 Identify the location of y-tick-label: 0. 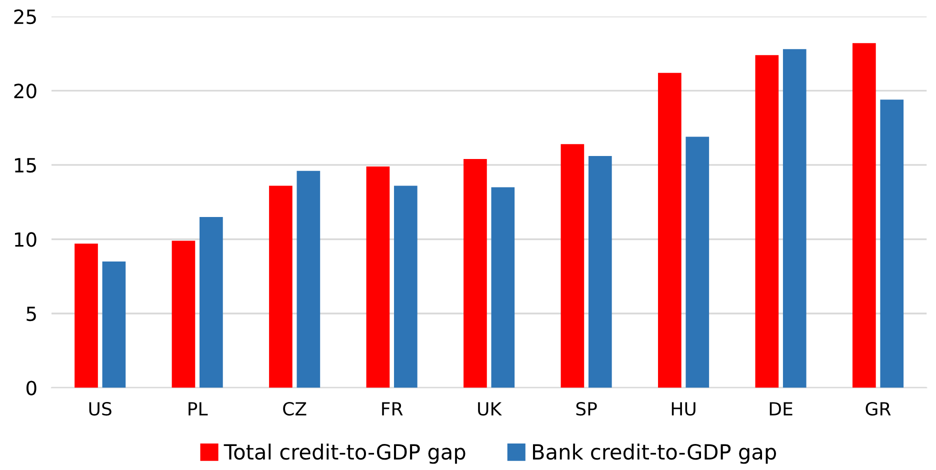
(31, 388).